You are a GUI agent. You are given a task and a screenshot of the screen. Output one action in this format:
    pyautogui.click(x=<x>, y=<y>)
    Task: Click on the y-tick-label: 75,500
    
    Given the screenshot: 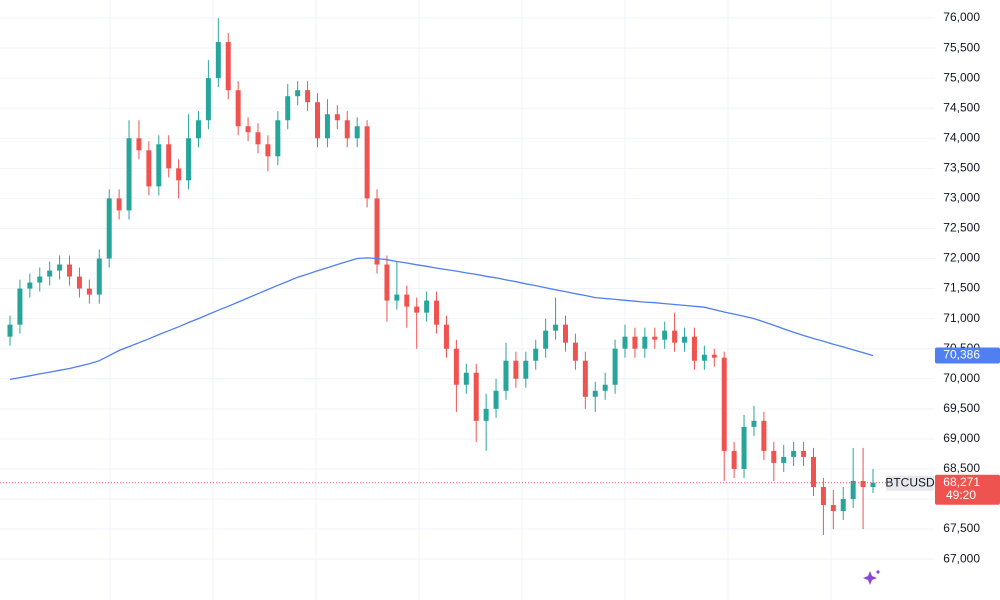 What is the action you would take?
    pyautogui.click(x=961, y=47)
    